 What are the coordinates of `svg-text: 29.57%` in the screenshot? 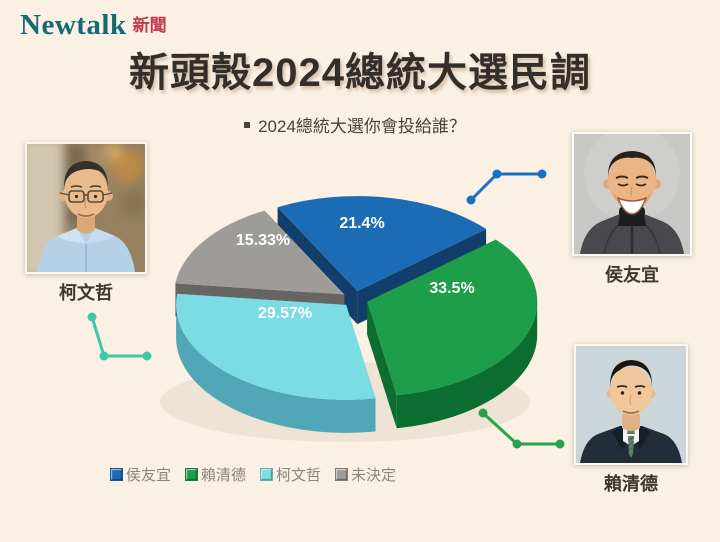 It's located at (285, 313).